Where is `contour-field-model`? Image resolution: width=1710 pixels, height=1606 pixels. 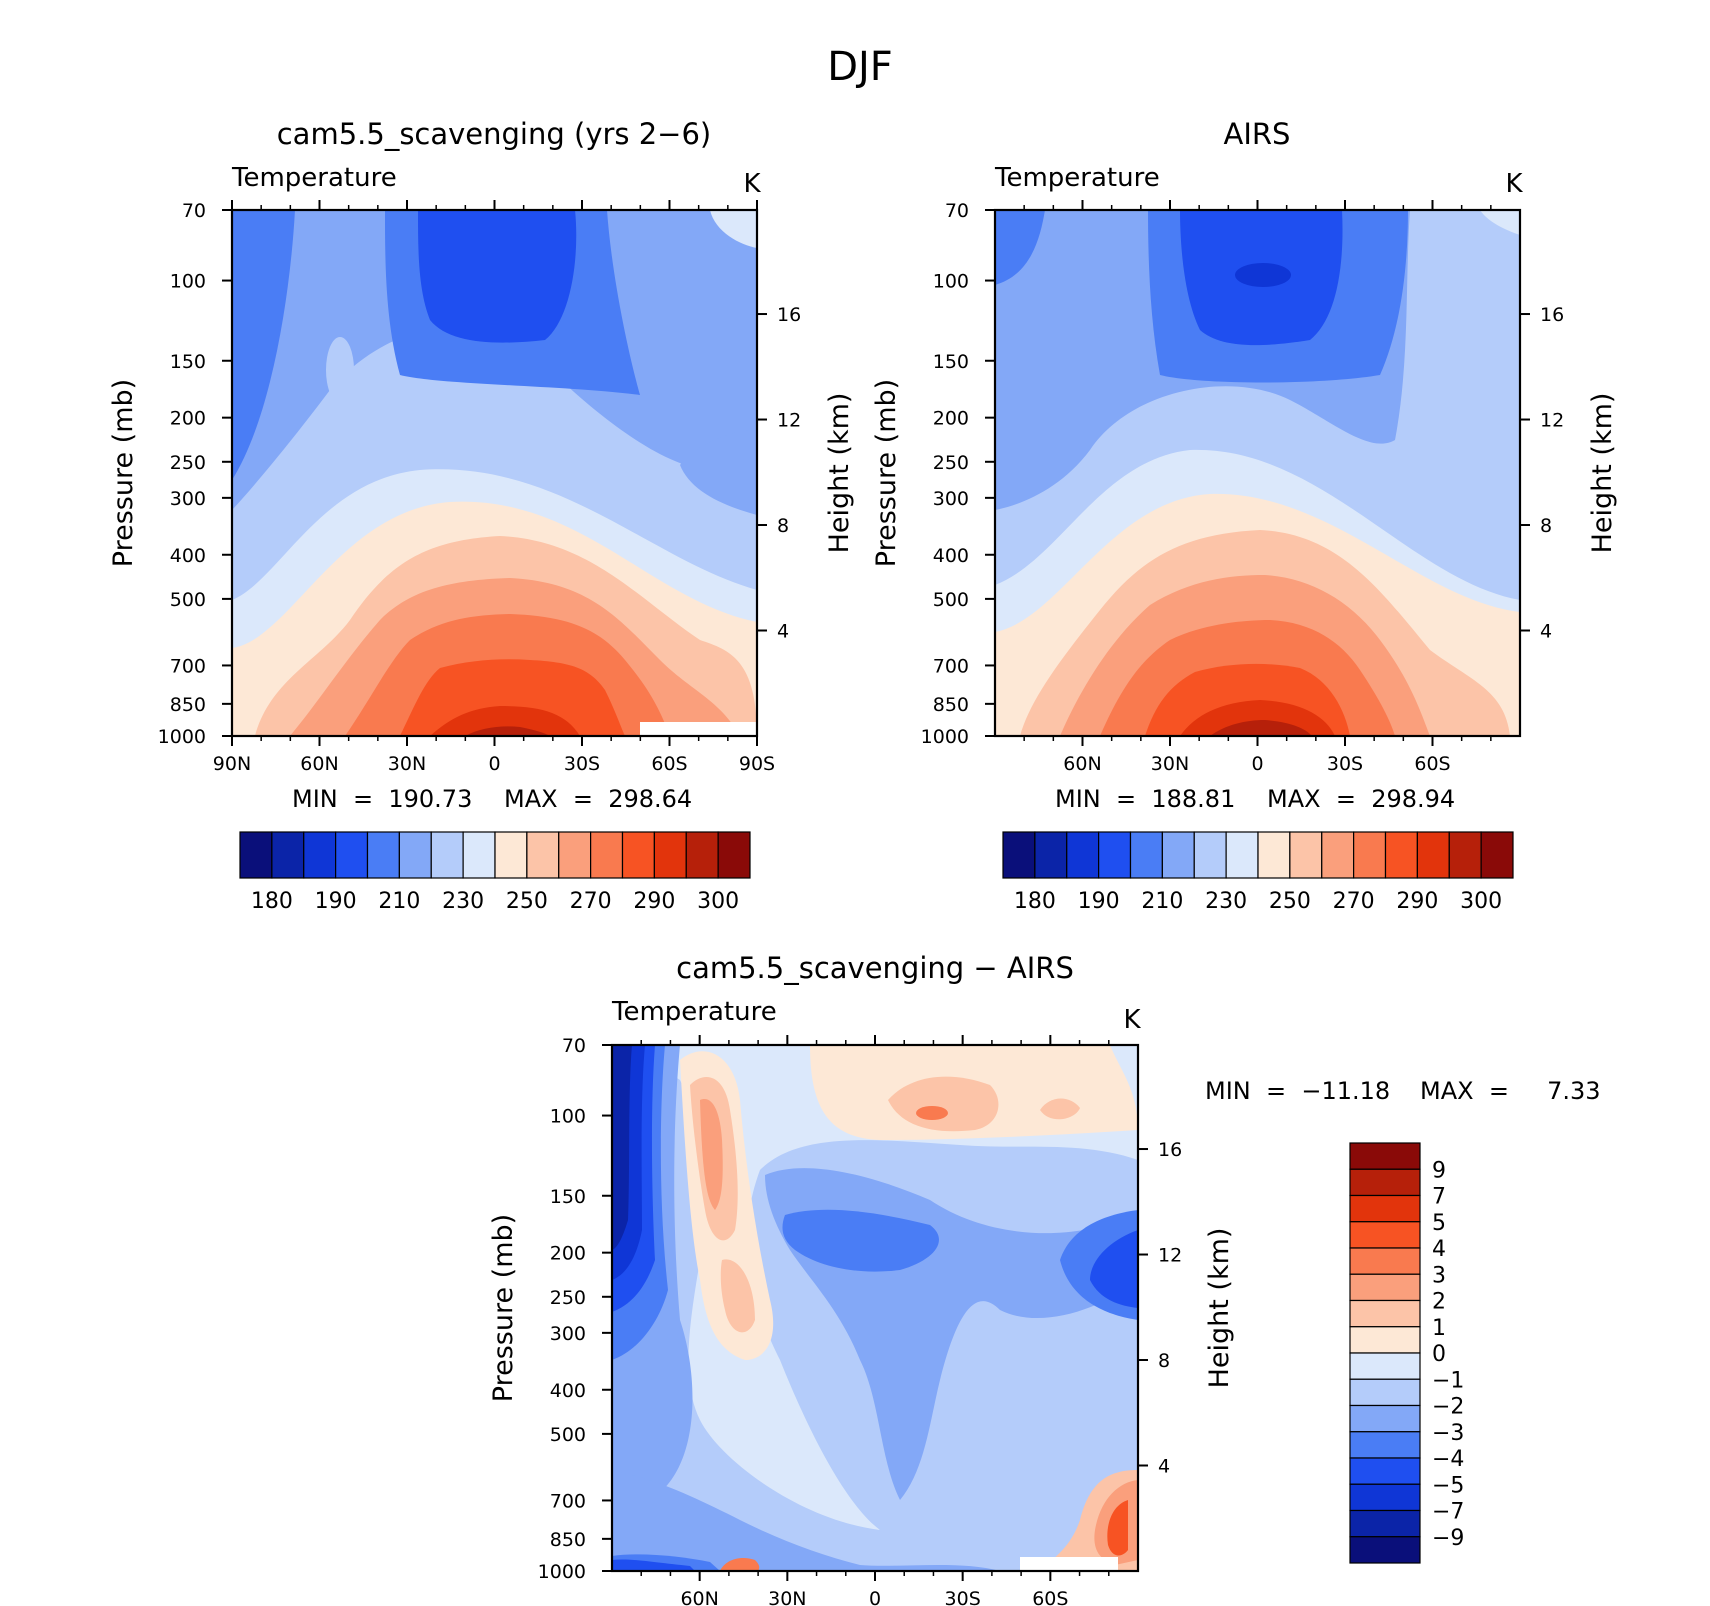
contour-field-model is located at coordinates (494, 473).